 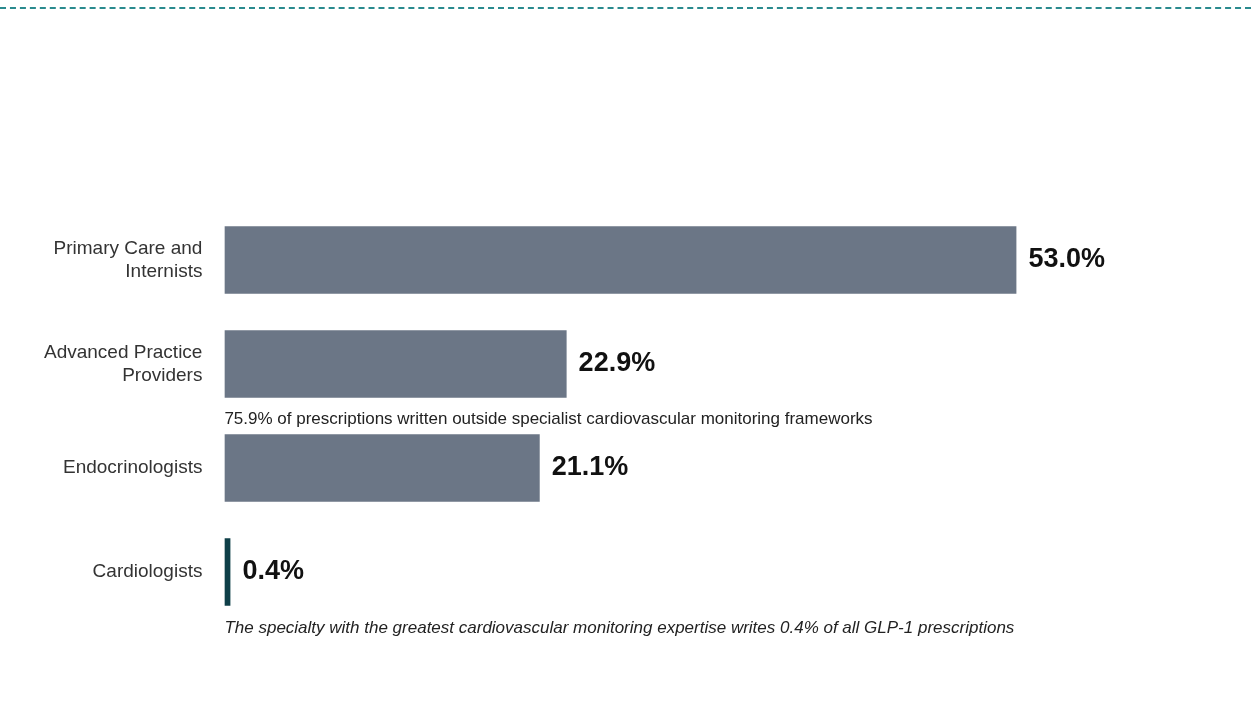 I want to click on data-label: 53.0%, so click(x=1066, y=258).